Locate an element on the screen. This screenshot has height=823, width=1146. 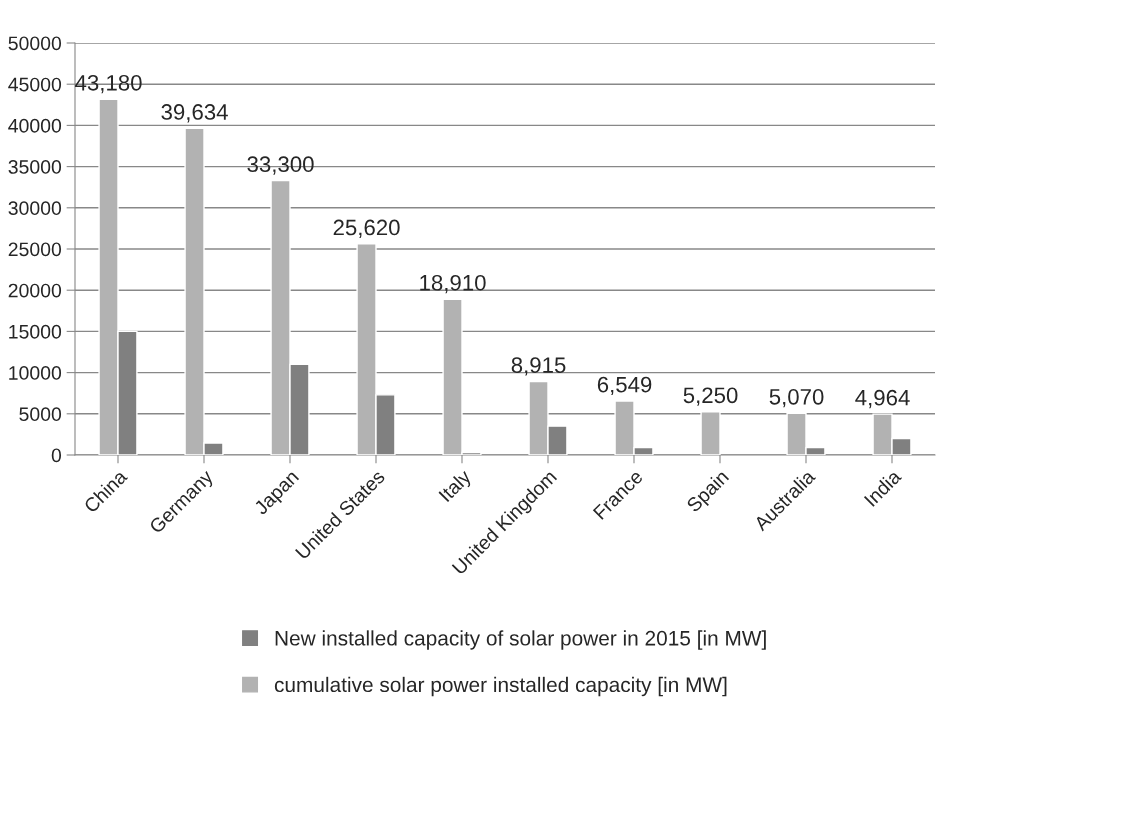
y-tick-label: 30000 is located at coordinates (35, 208).